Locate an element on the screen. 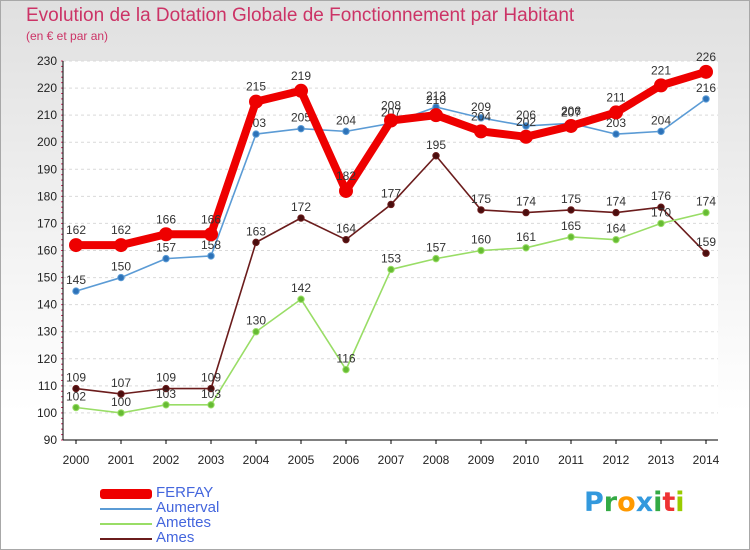  data-label-ferfay: 166 is located at coordinates (211, 219).